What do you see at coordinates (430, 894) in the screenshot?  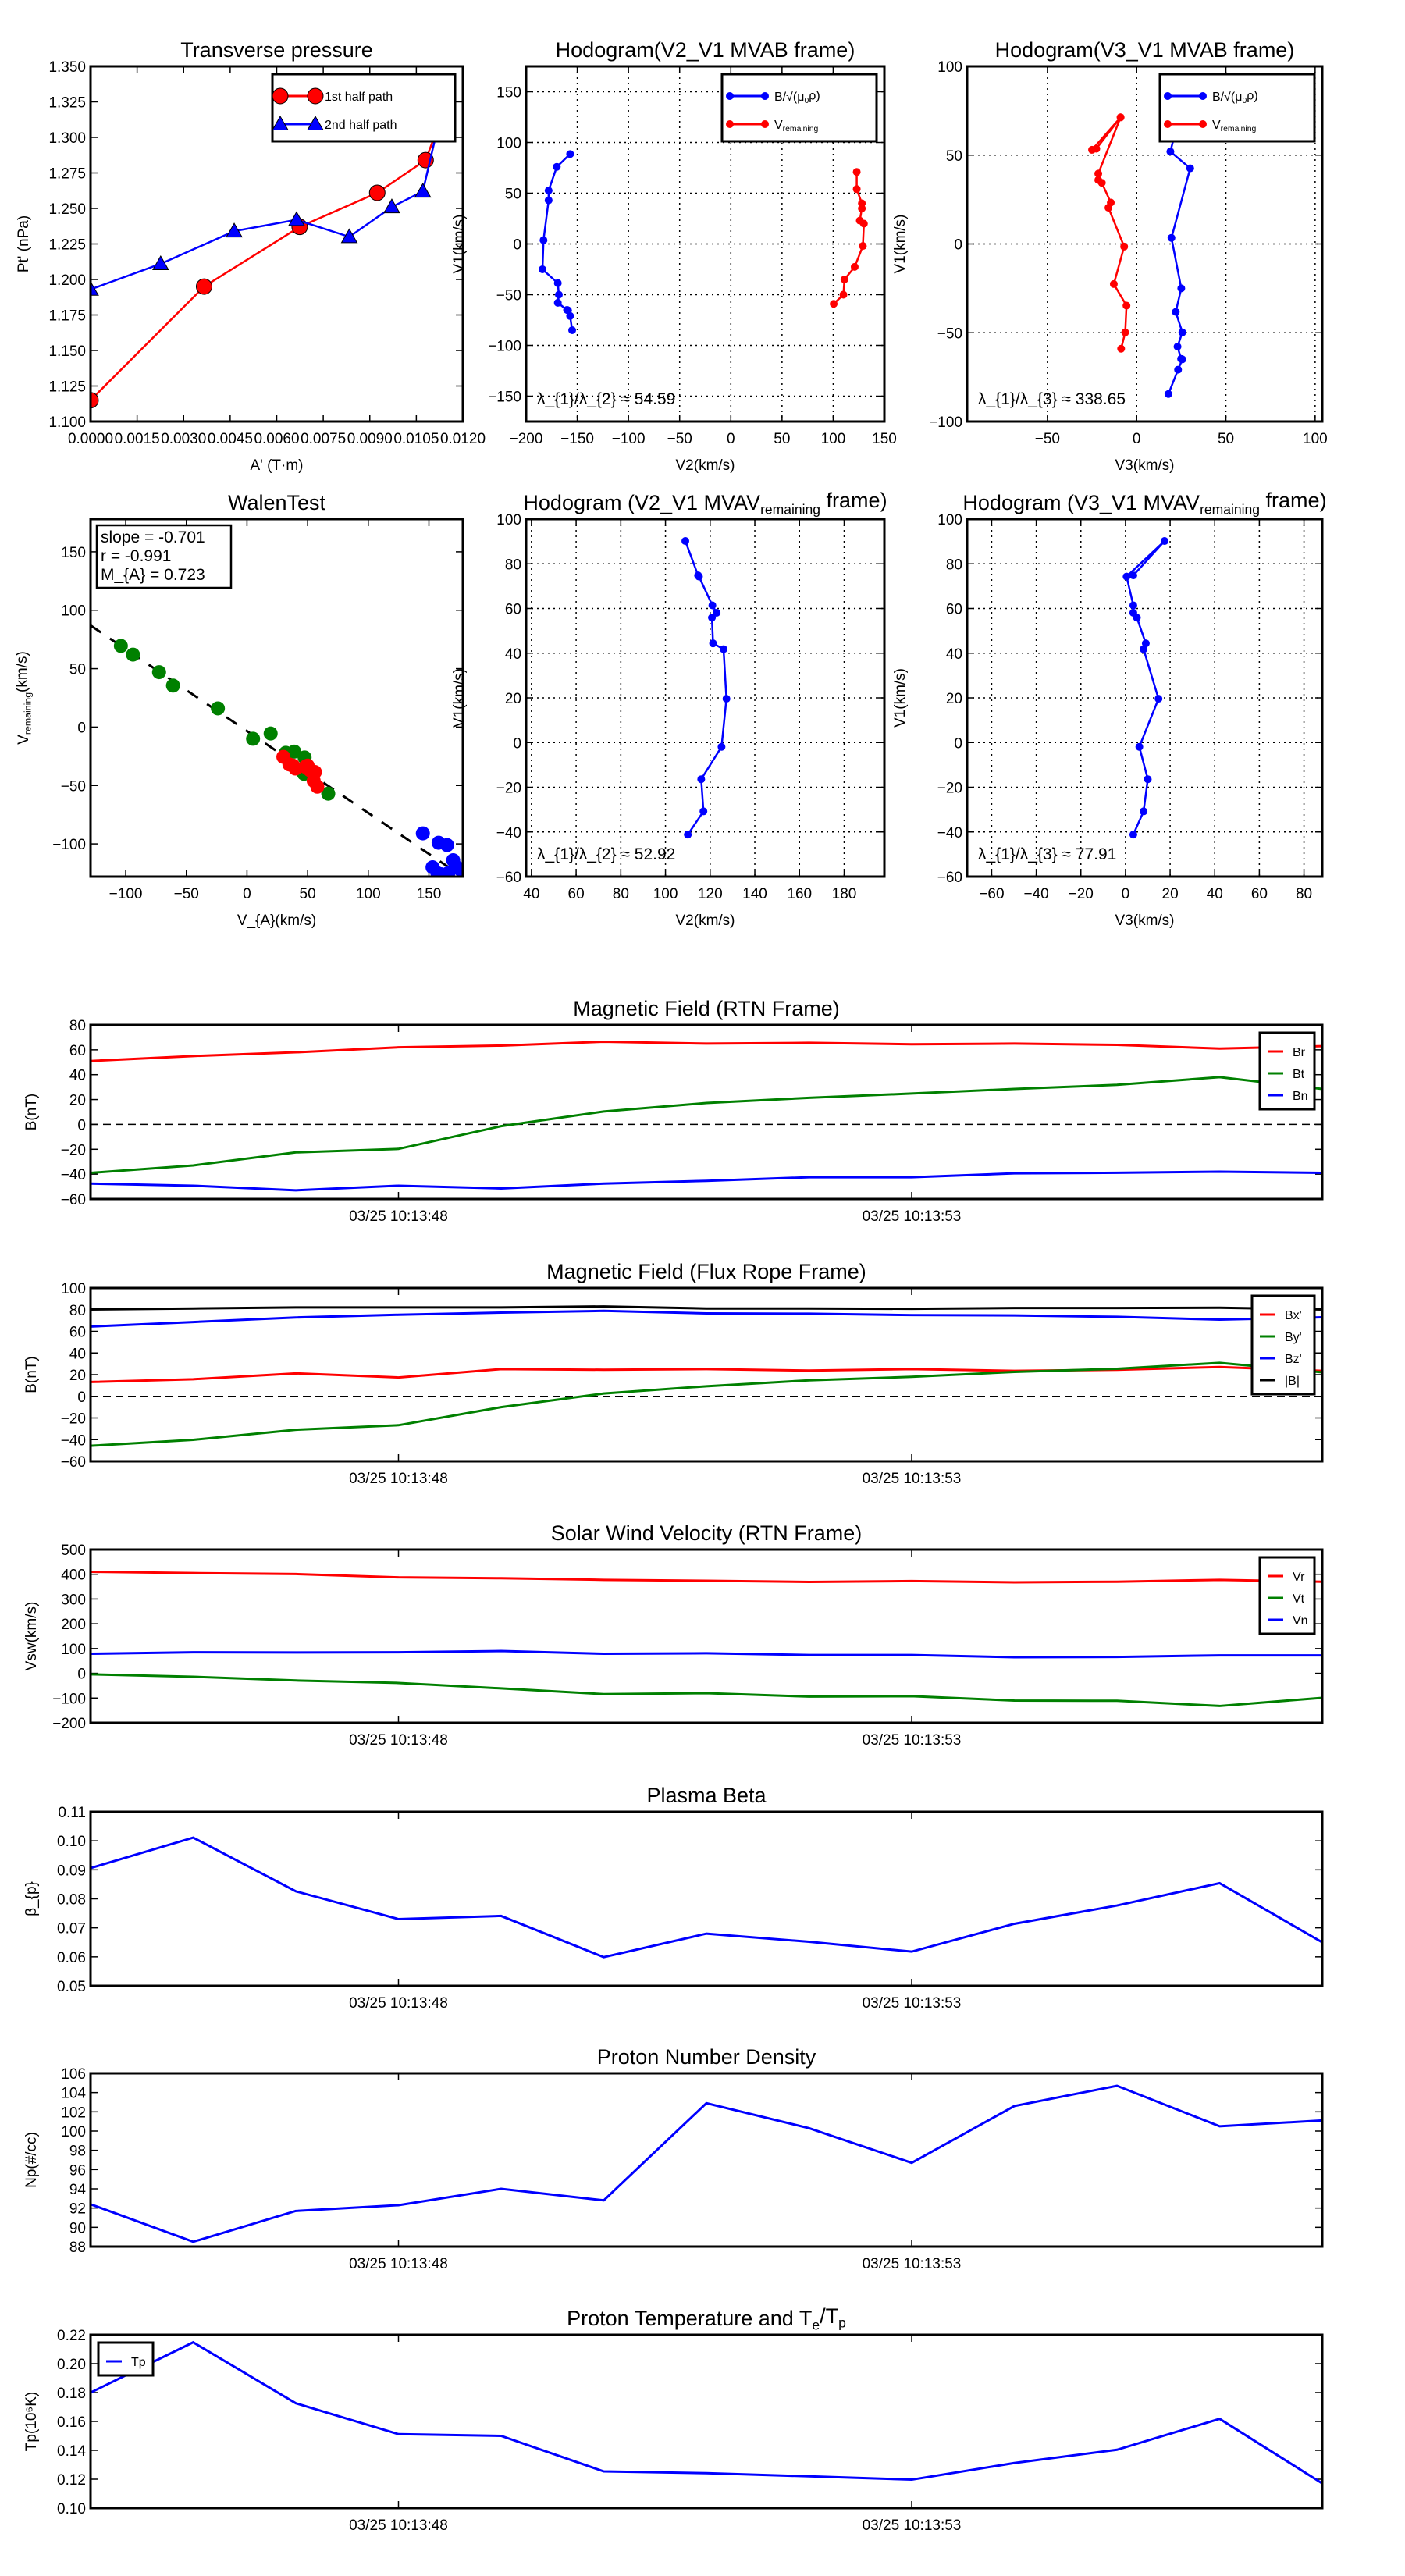 I see `x-tick-label: 150` at bounding box center [430, 894].